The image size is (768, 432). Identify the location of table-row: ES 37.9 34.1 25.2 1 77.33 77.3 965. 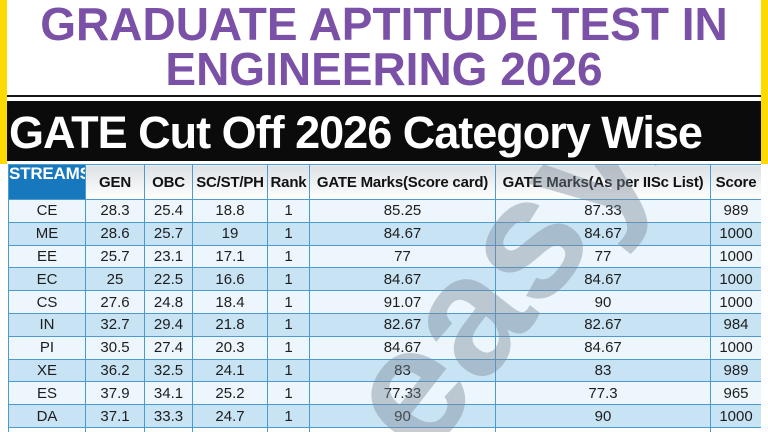
(384, 393).